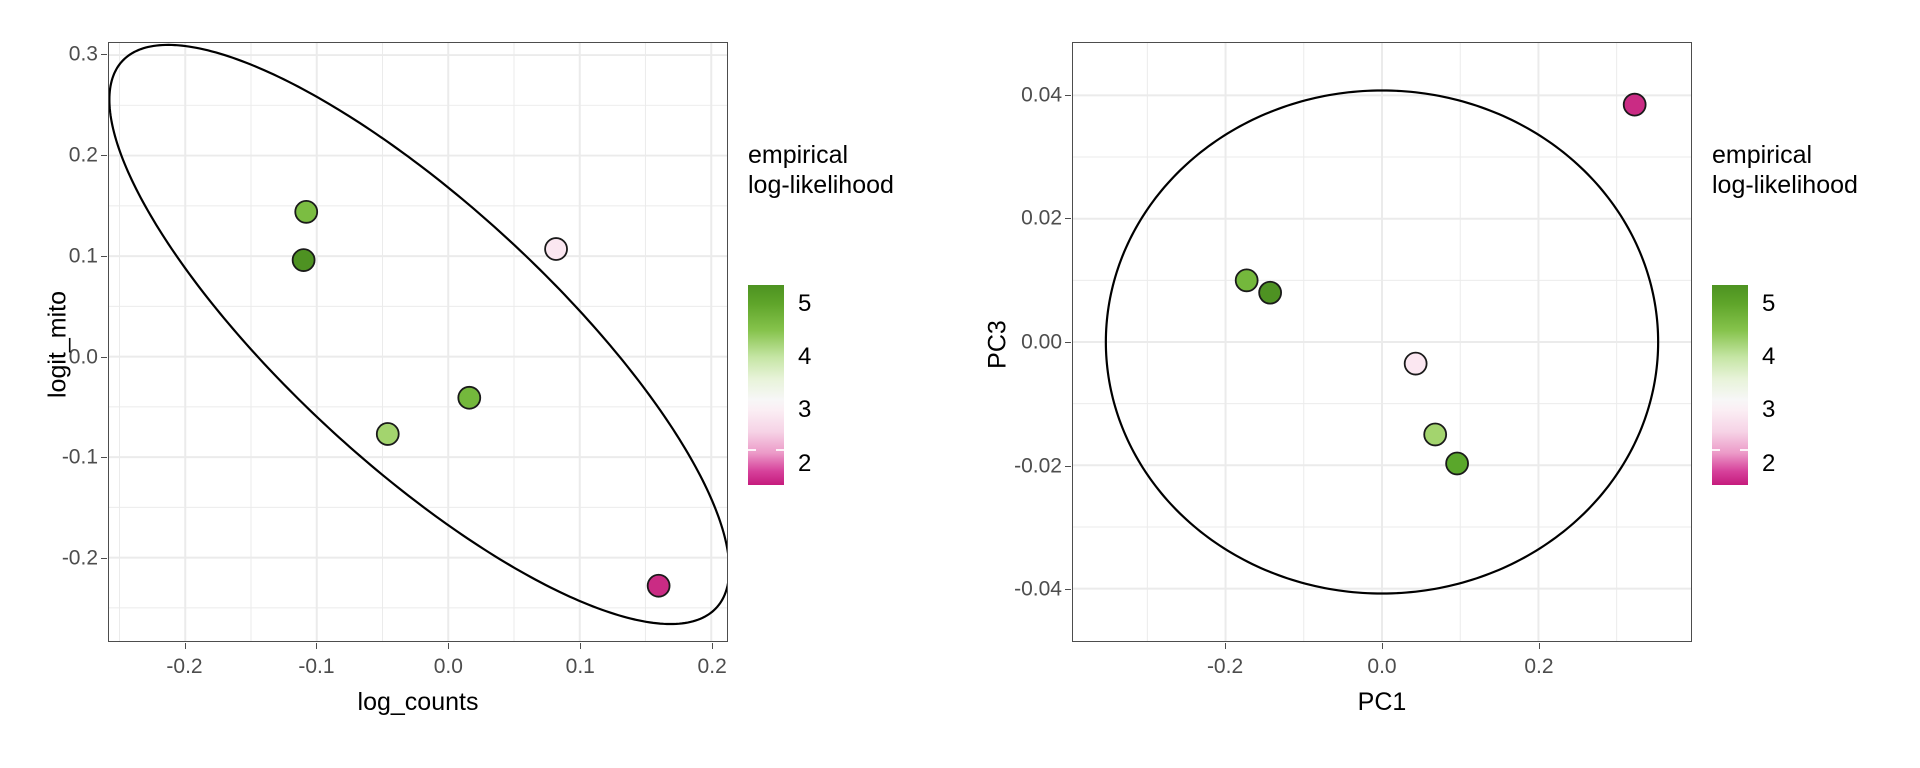  I want to click on y-tick-label: 0.02, so click(1041, 218).